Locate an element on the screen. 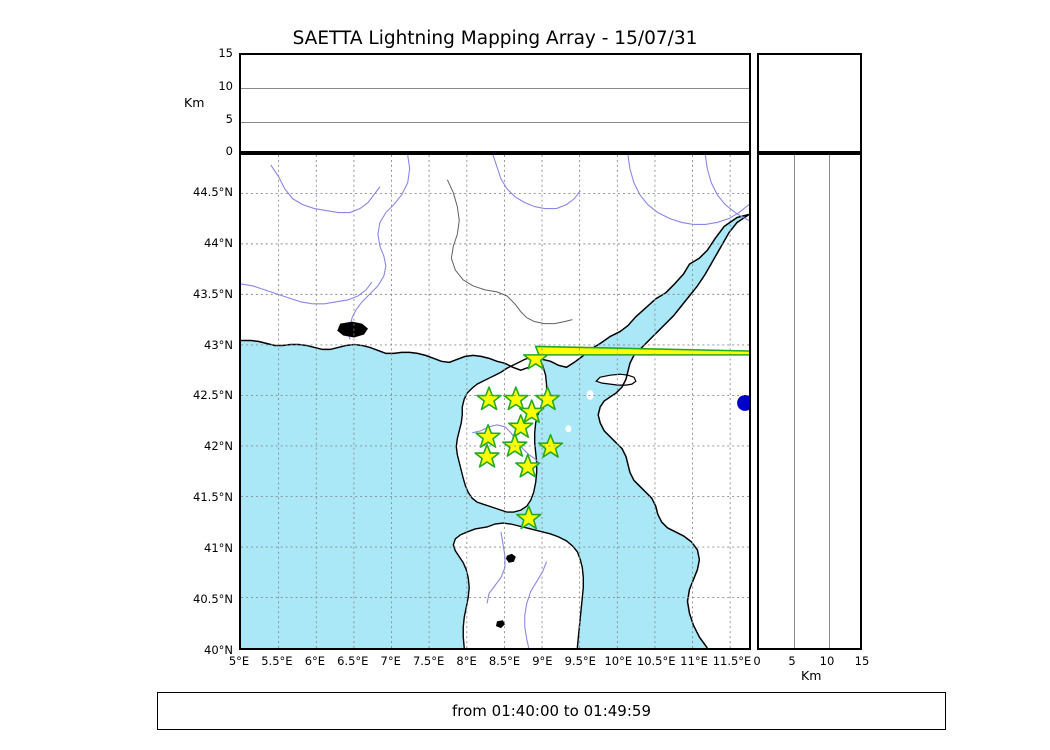 Image resolution: width=1050 pixels, height=750 pixels. mainland-europe-landmass is located at coordinates (495, 263).